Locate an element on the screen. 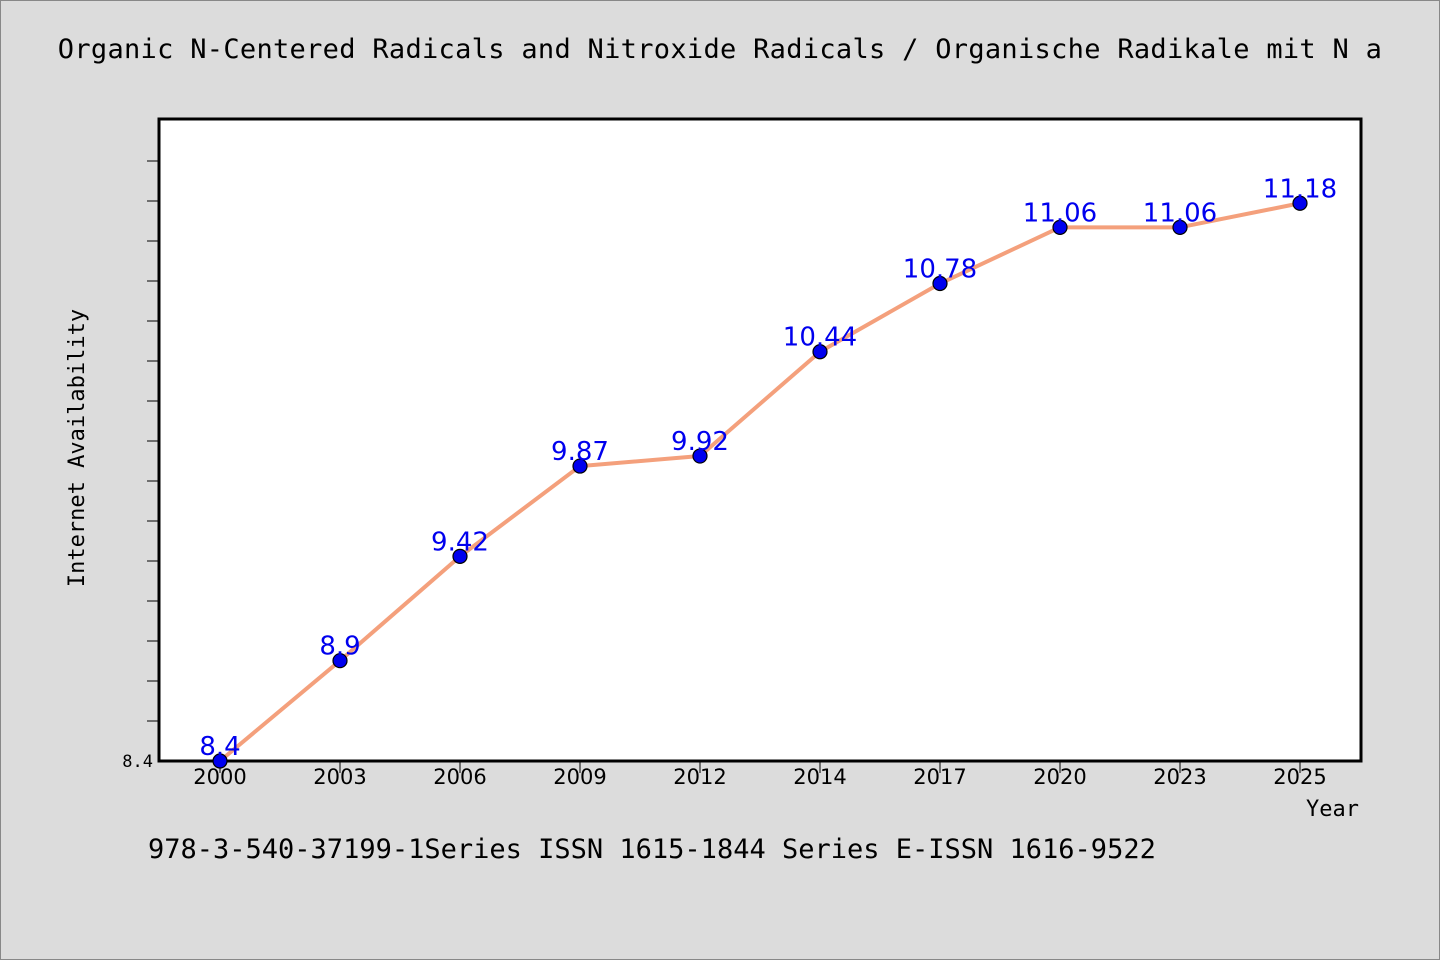 Image resolution: width=1440 pixels, height=960 pixels. data-label: 9.92 is located at coordinates (700, 442).